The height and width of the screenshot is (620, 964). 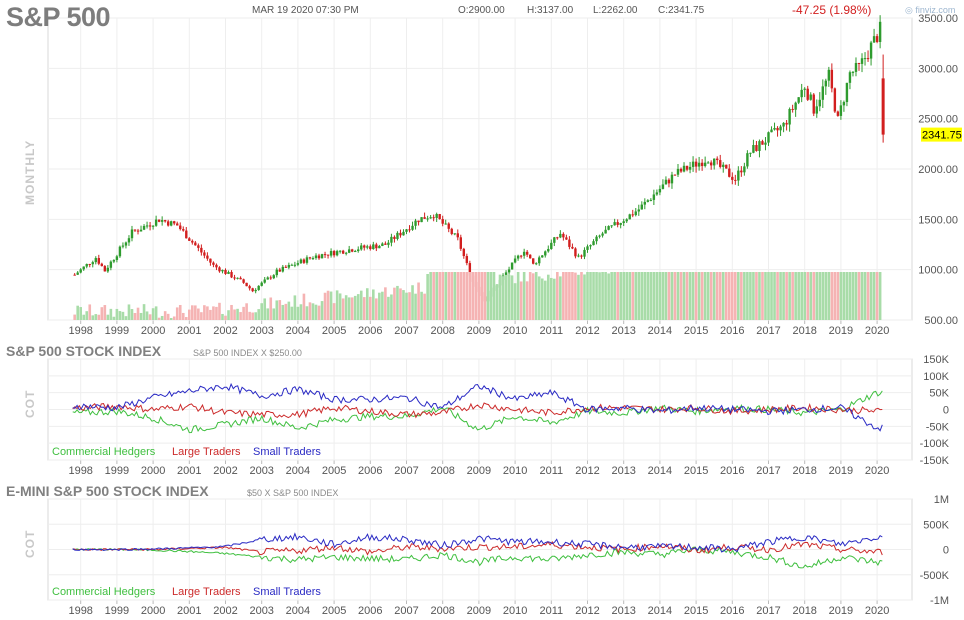 What do you see at coordinates (551, 331) in the screenshot?
I see `price-xtick-label: 2011` at bounding box center [551, 331].